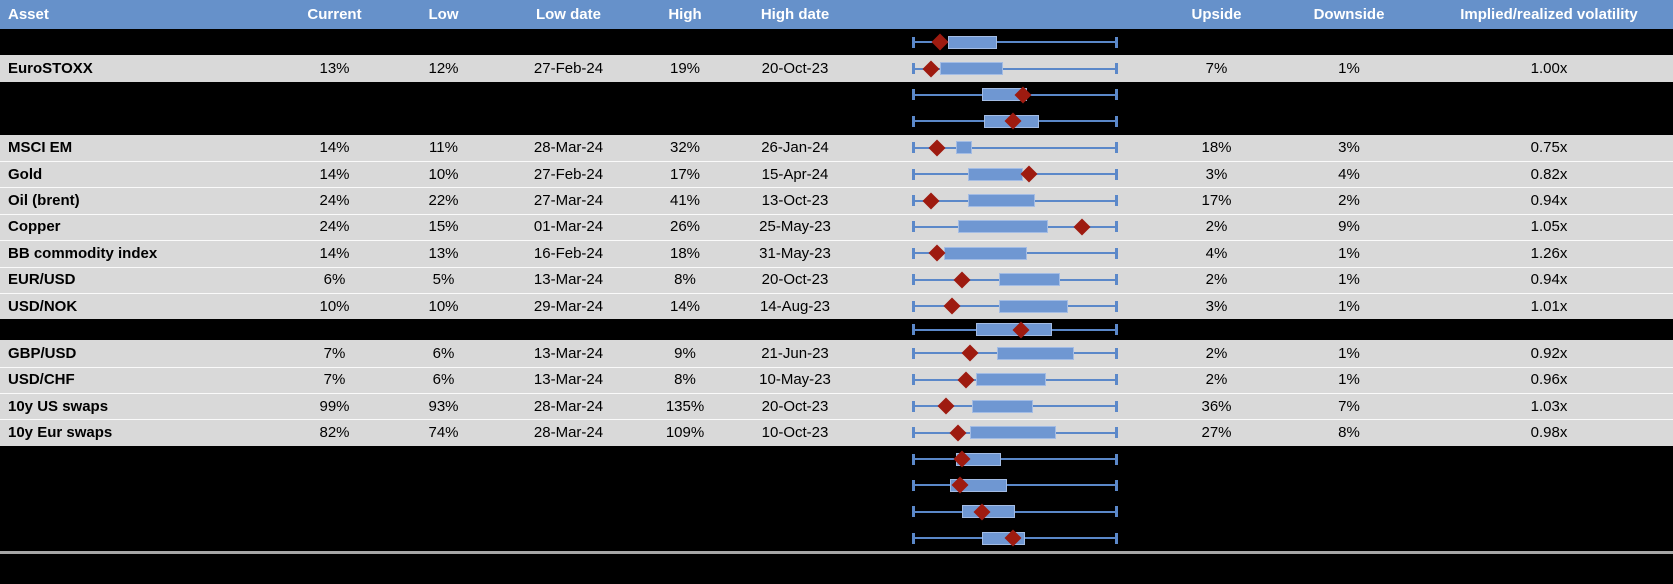  Describe the element at coordinates (1549, 148) in the screenshot. I see `implied-realized-value: 0.75x` at that location.